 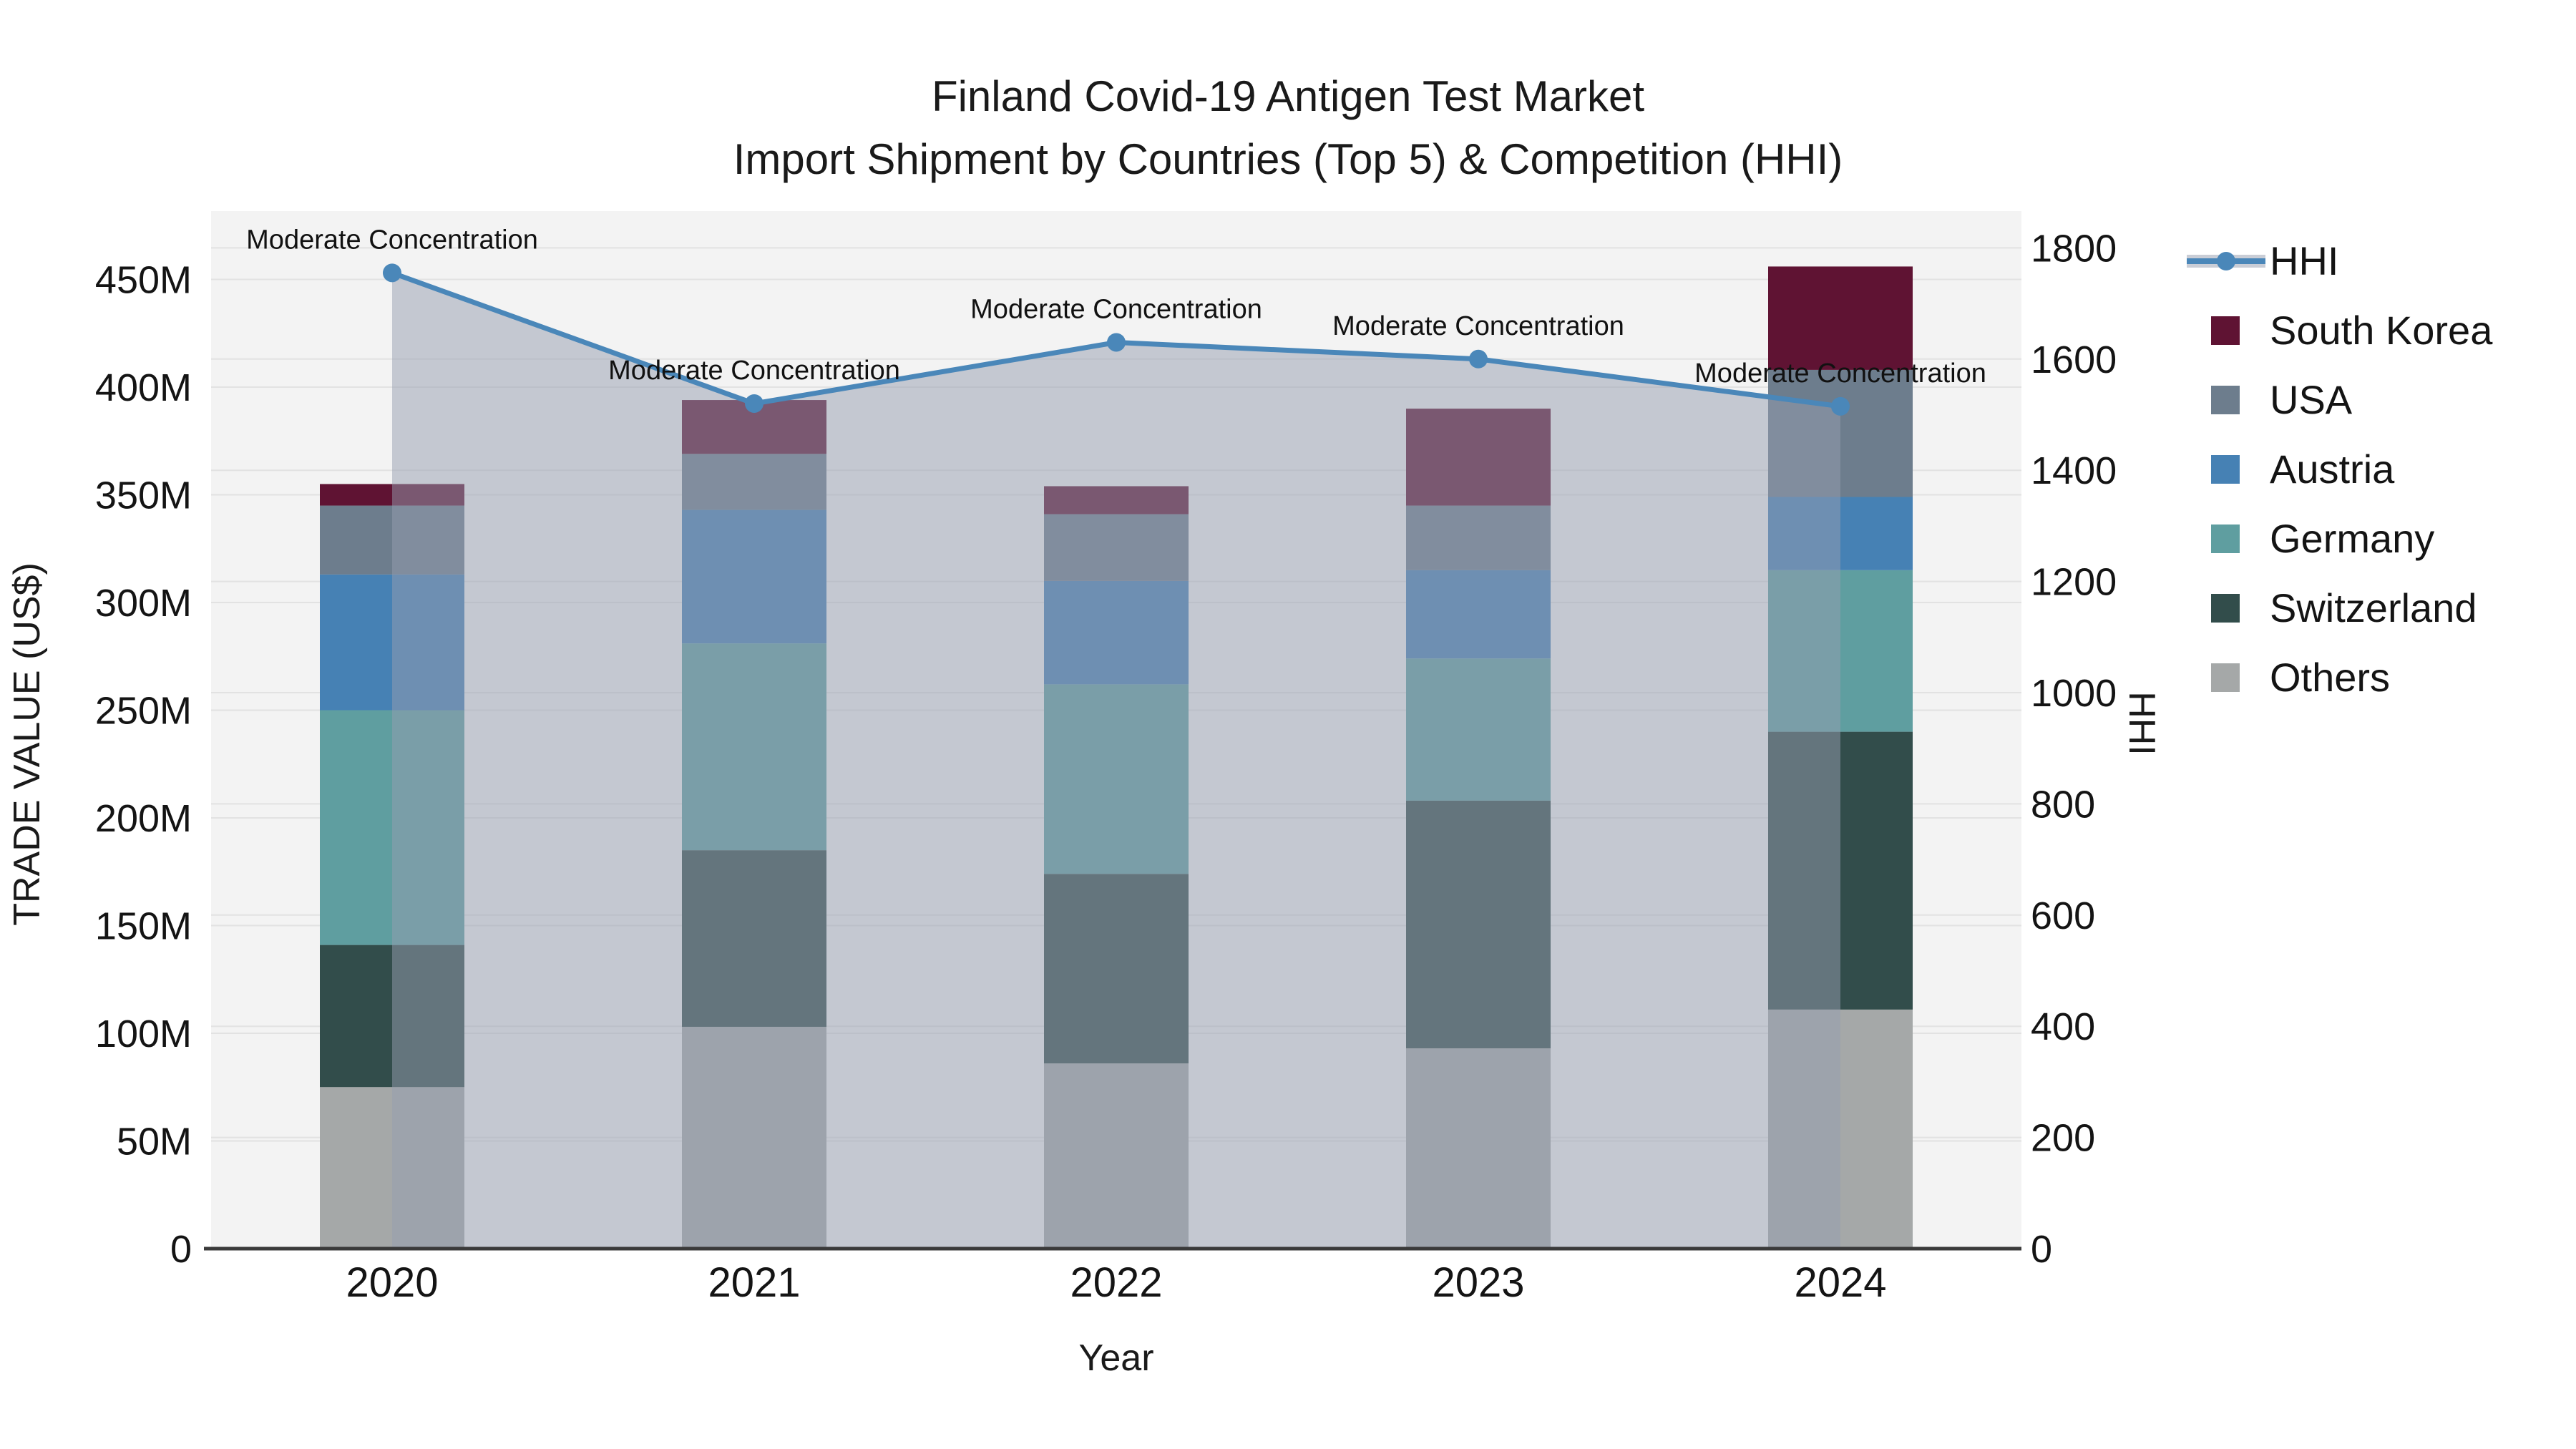 What do you see at coordinates (143, 495) in the screenshot?
I see `y-left-tick-label: 350M` at bounding box center [143, 495].